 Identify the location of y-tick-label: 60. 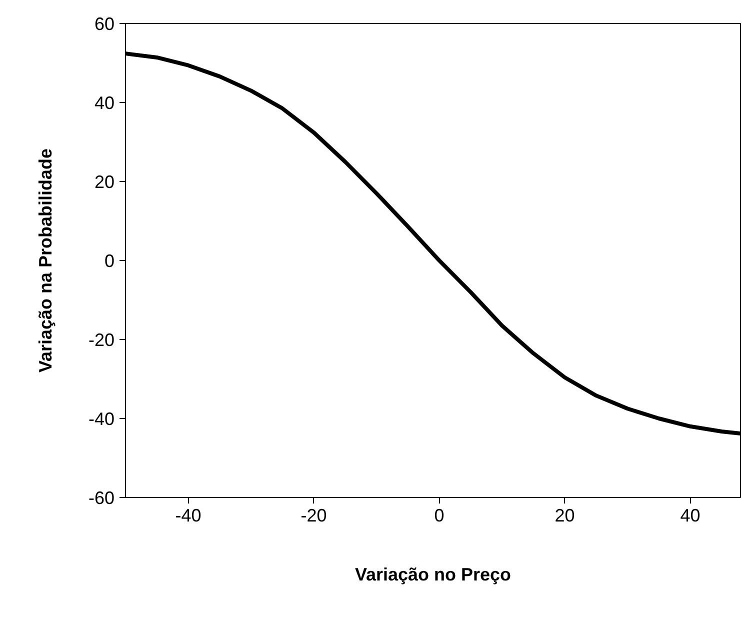
(104, 24).